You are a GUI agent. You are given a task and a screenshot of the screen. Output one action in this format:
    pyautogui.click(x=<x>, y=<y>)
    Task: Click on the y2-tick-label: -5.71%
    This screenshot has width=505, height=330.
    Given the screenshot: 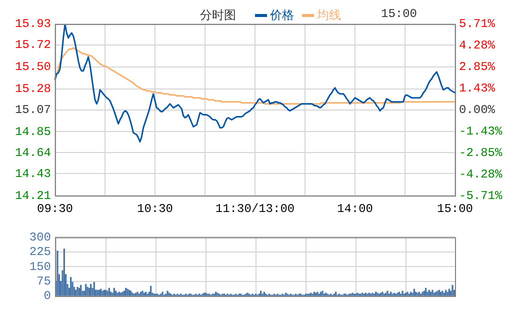 What is the action you would take?
    pyautogui.click(x=481, y=195)
    